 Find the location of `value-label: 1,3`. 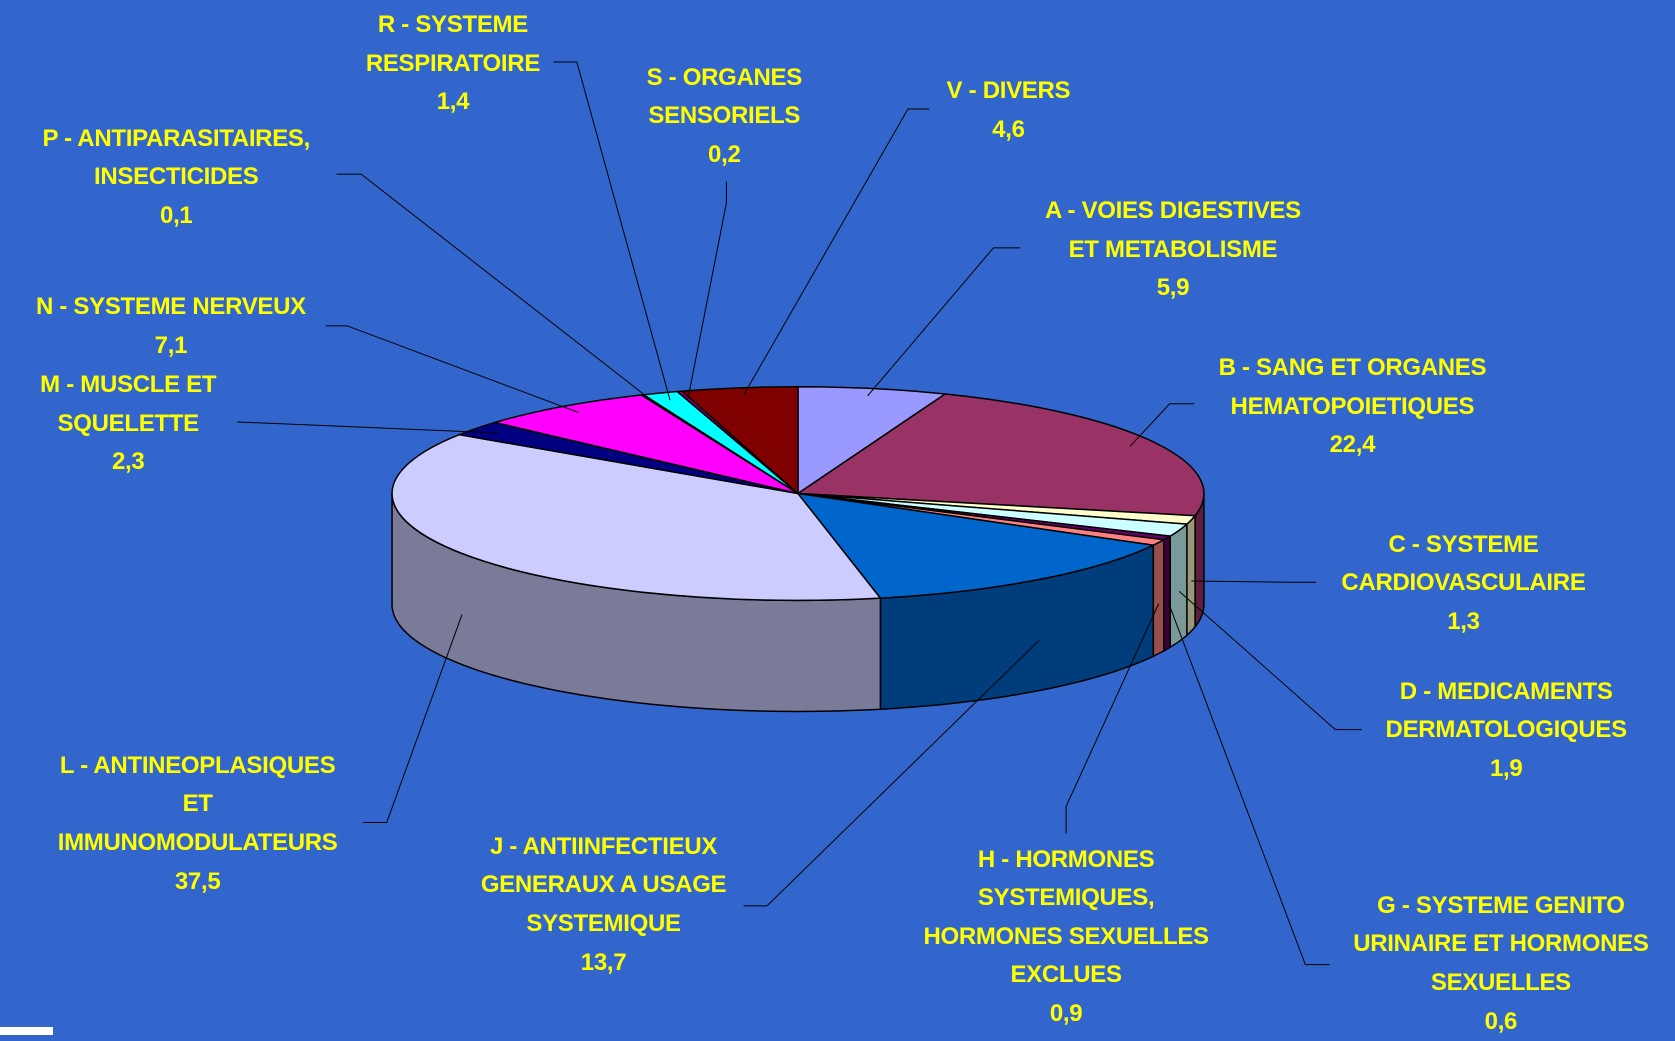

value-label: 1,3 is located at coordinates (1463, 621).